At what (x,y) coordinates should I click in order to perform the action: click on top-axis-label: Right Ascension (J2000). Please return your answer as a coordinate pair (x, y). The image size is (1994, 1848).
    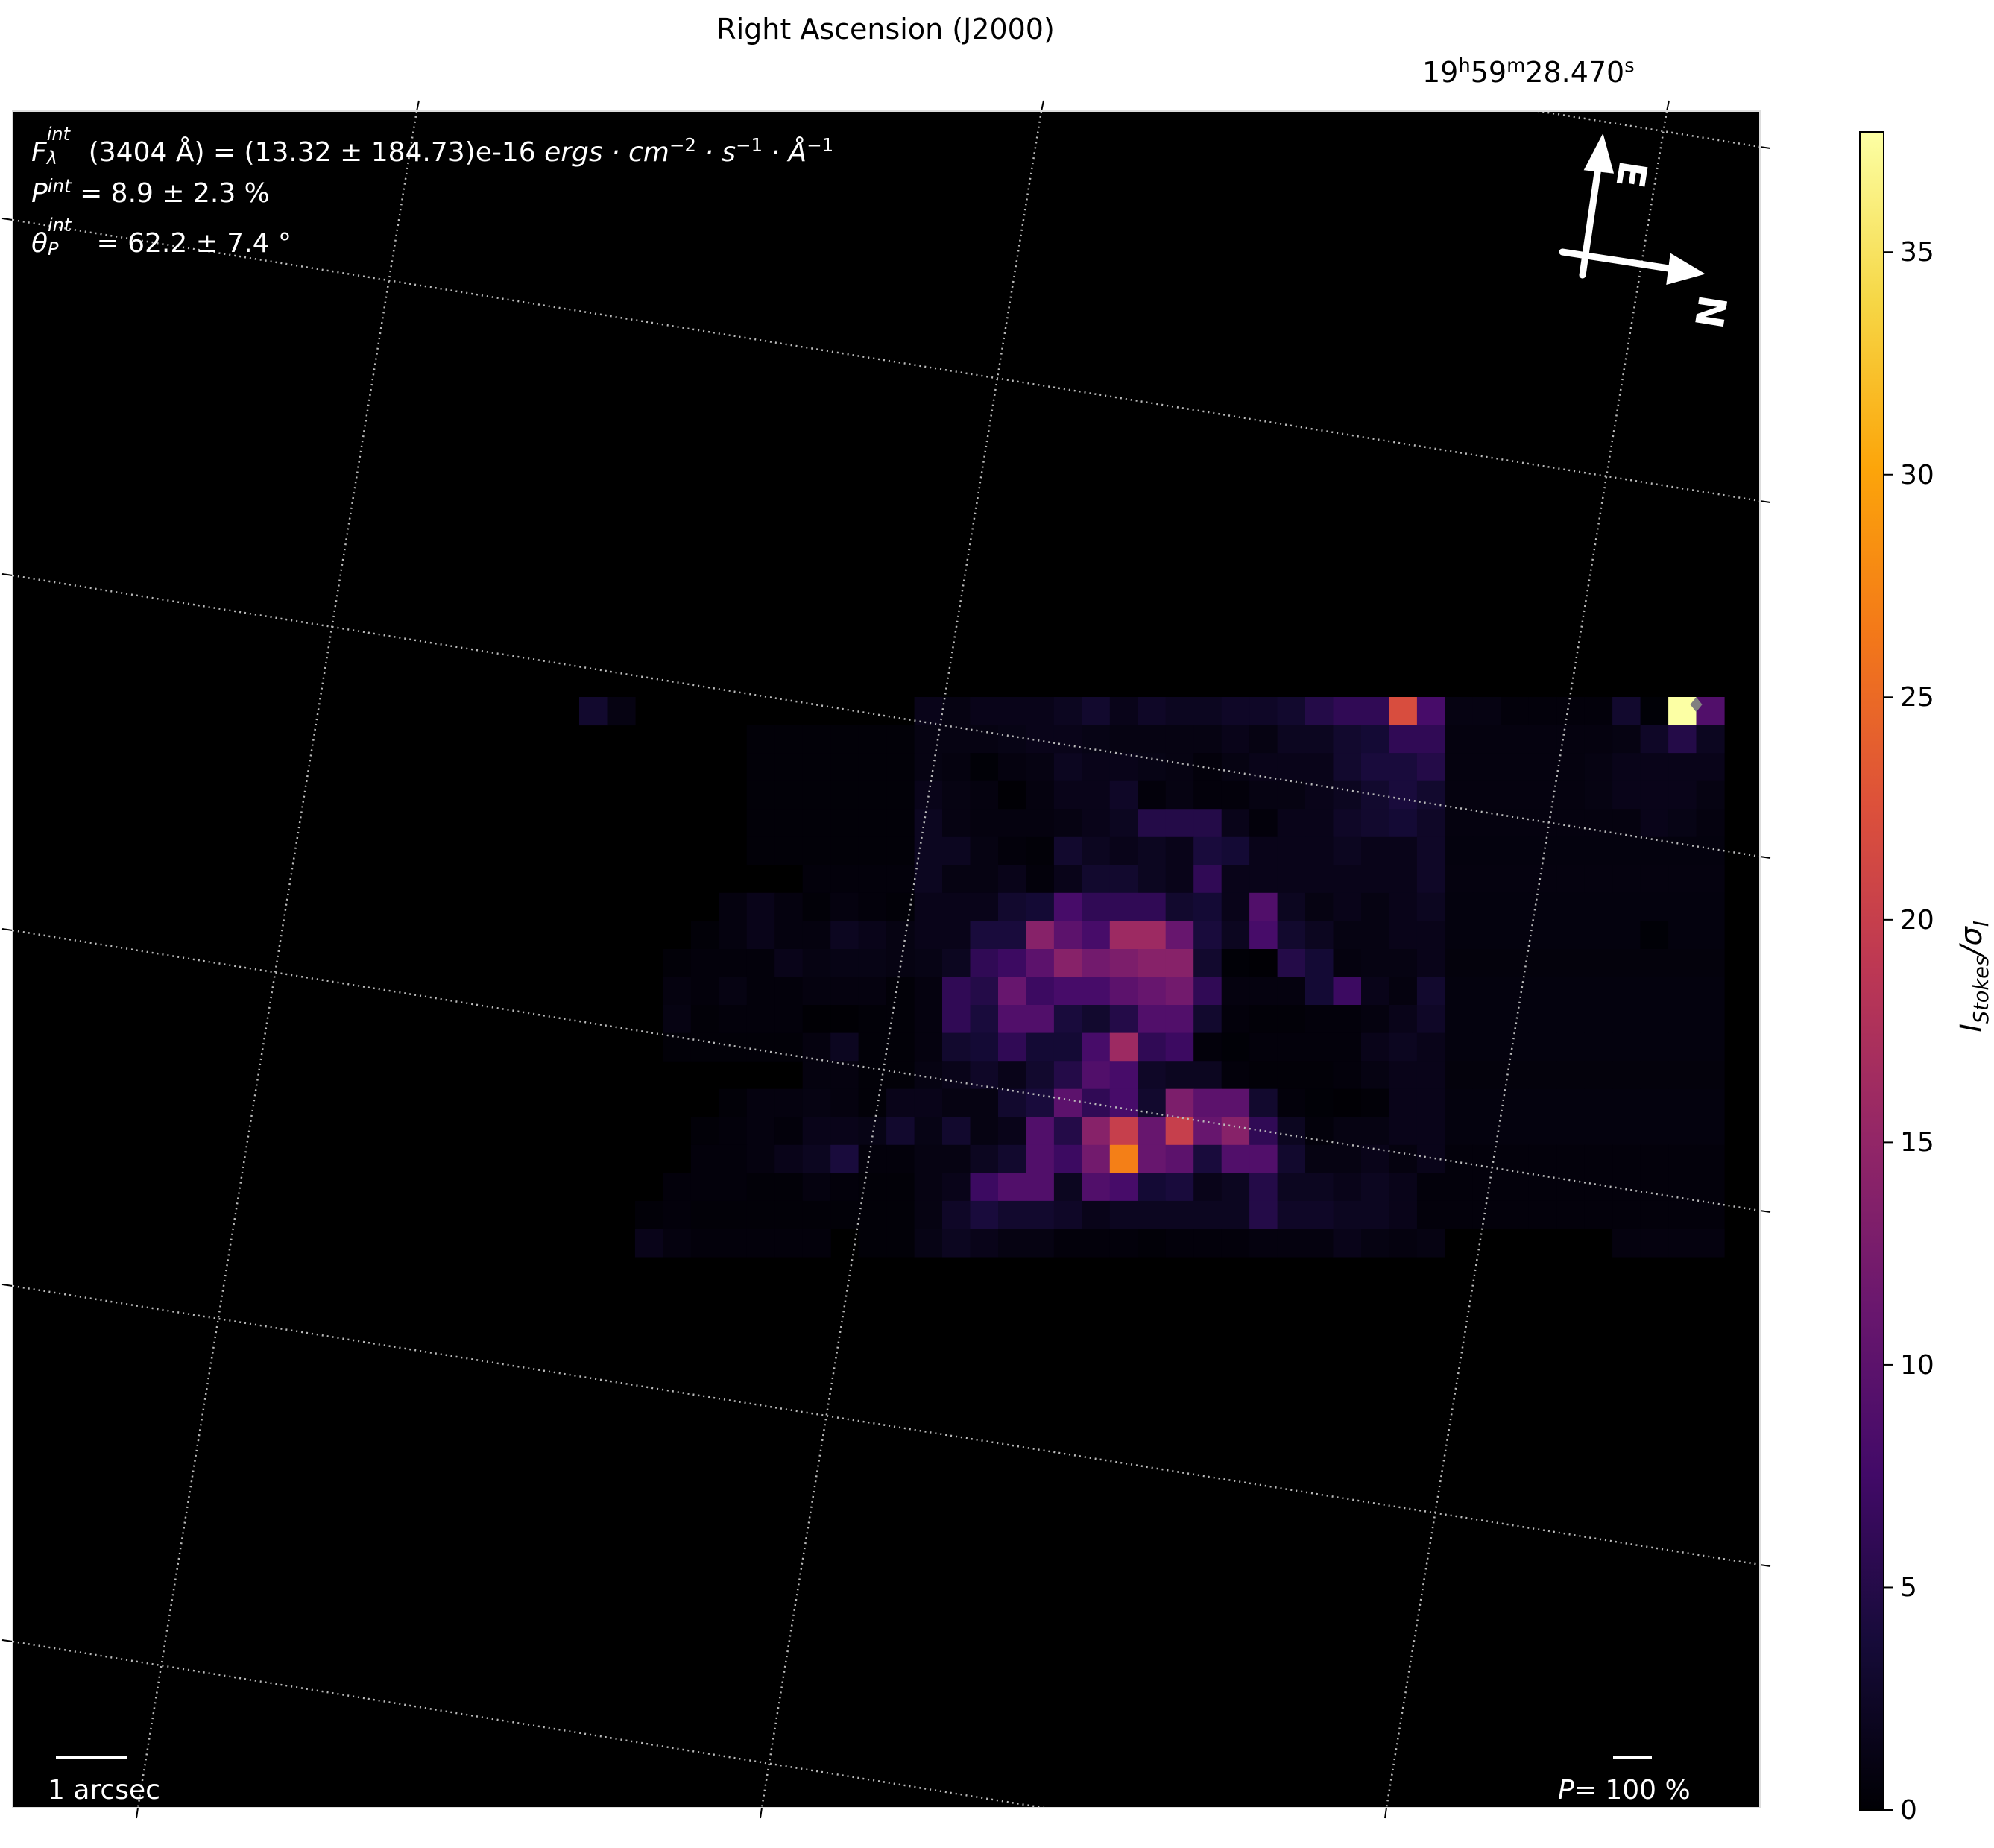
    Looking at the image, I should click on (885, 29).